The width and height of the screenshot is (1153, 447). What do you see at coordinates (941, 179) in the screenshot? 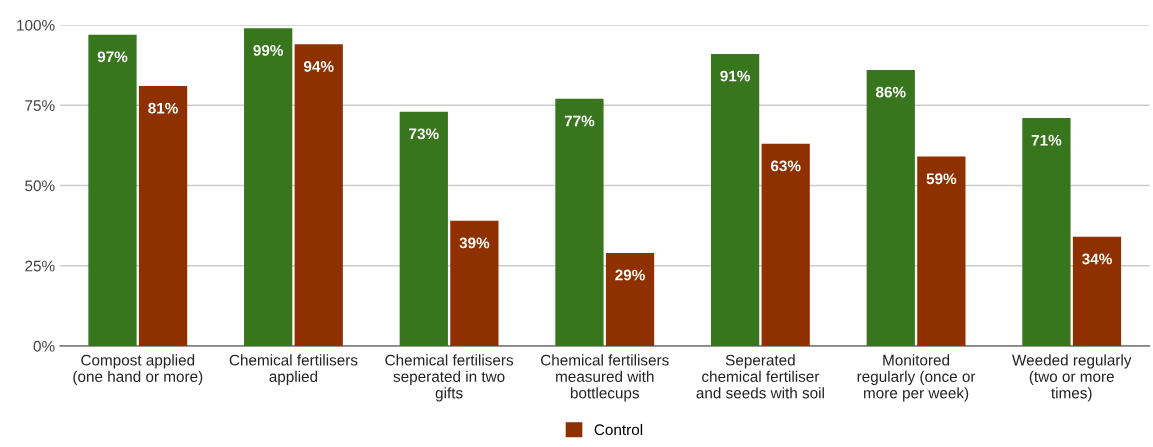
I see `data-label: 59%` at bounding box center [941, 179].